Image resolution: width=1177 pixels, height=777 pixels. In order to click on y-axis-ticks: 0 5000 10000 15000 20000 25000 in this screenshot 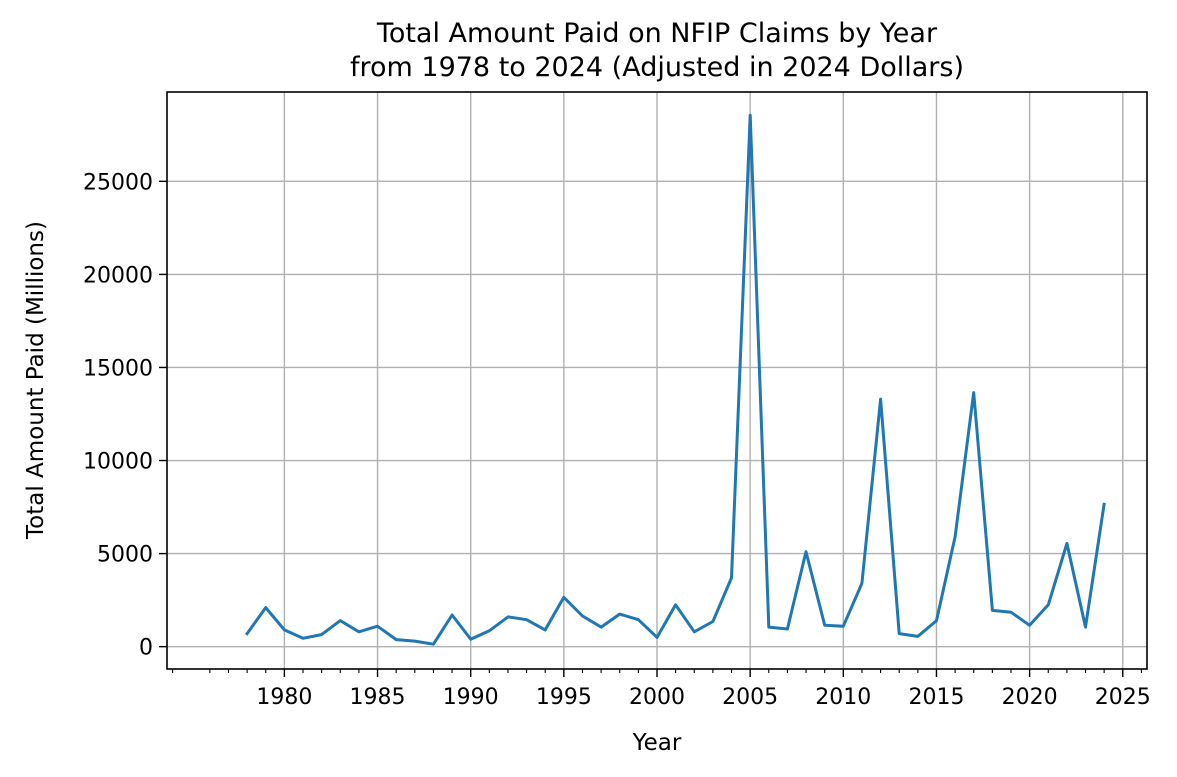, I will do `click(125, 415)`.